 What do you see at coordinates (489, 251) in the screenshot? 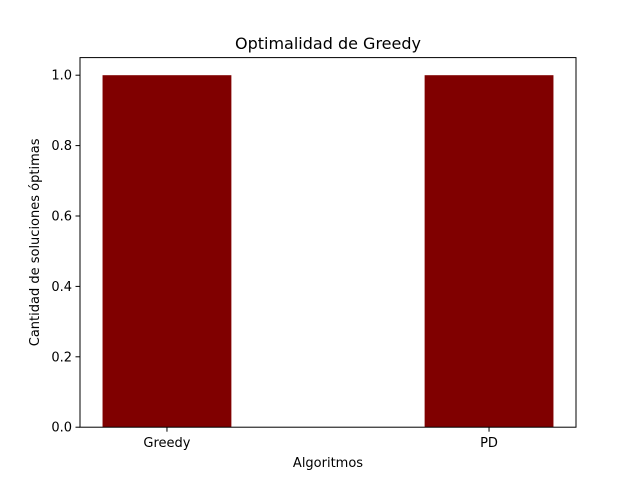
I see `bar-pd` at bounding box center [489, 251].